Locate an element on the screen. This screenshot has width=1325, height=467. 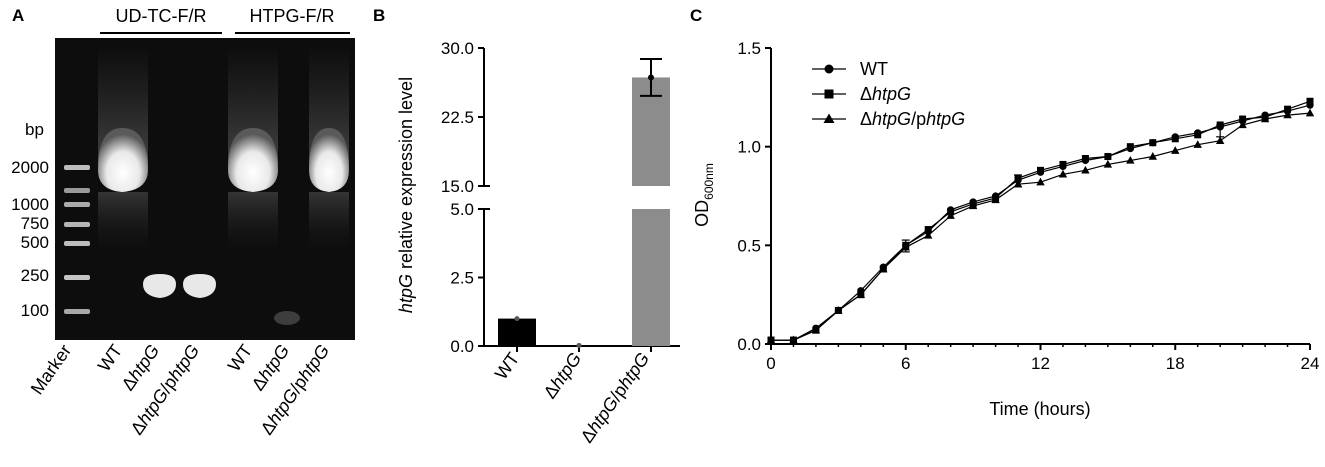
x-tick-label: 18 is located at coordinates (1175, 363).